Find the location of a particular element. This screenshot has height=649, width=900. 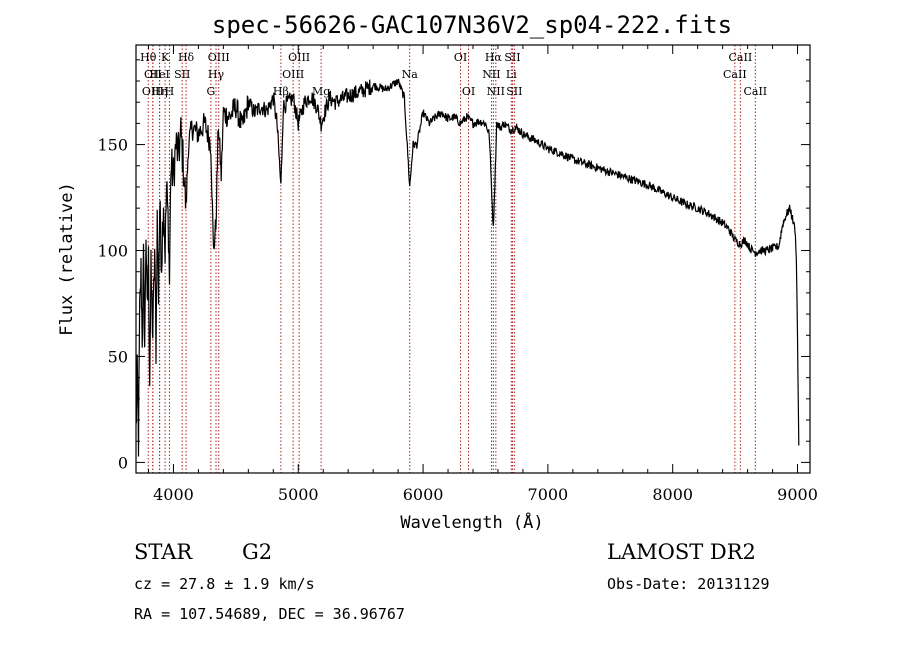

redshift-velocity: cz = 27.8 ± 1.9 km/s is located at coordinates (224, 584).